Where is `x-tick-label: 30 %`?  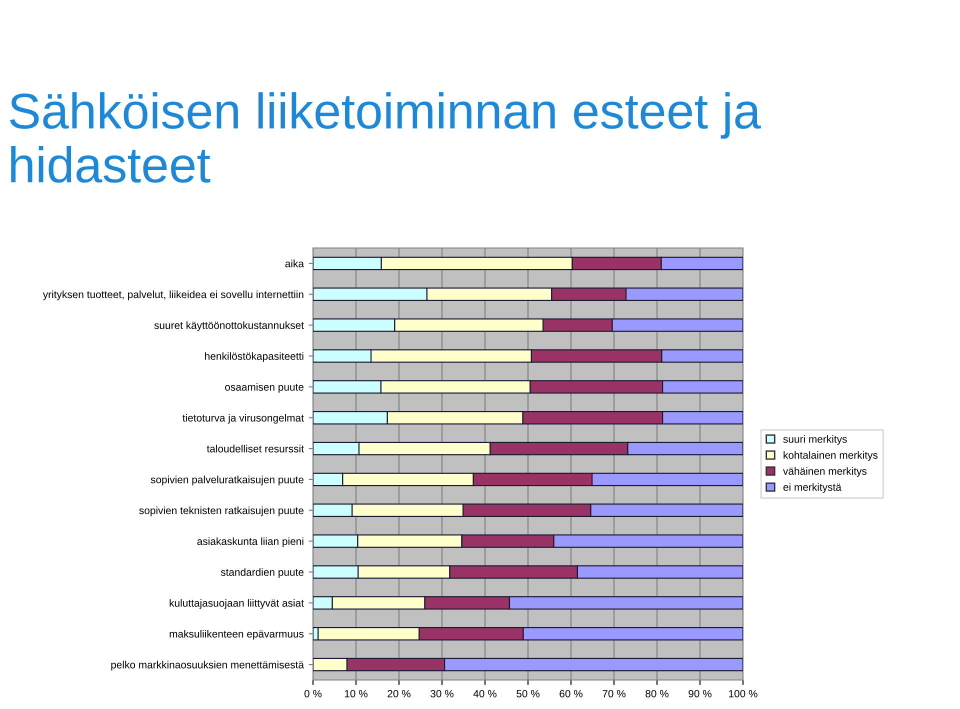 x-tick-label: 30 % is located at coordinates (442, 694).